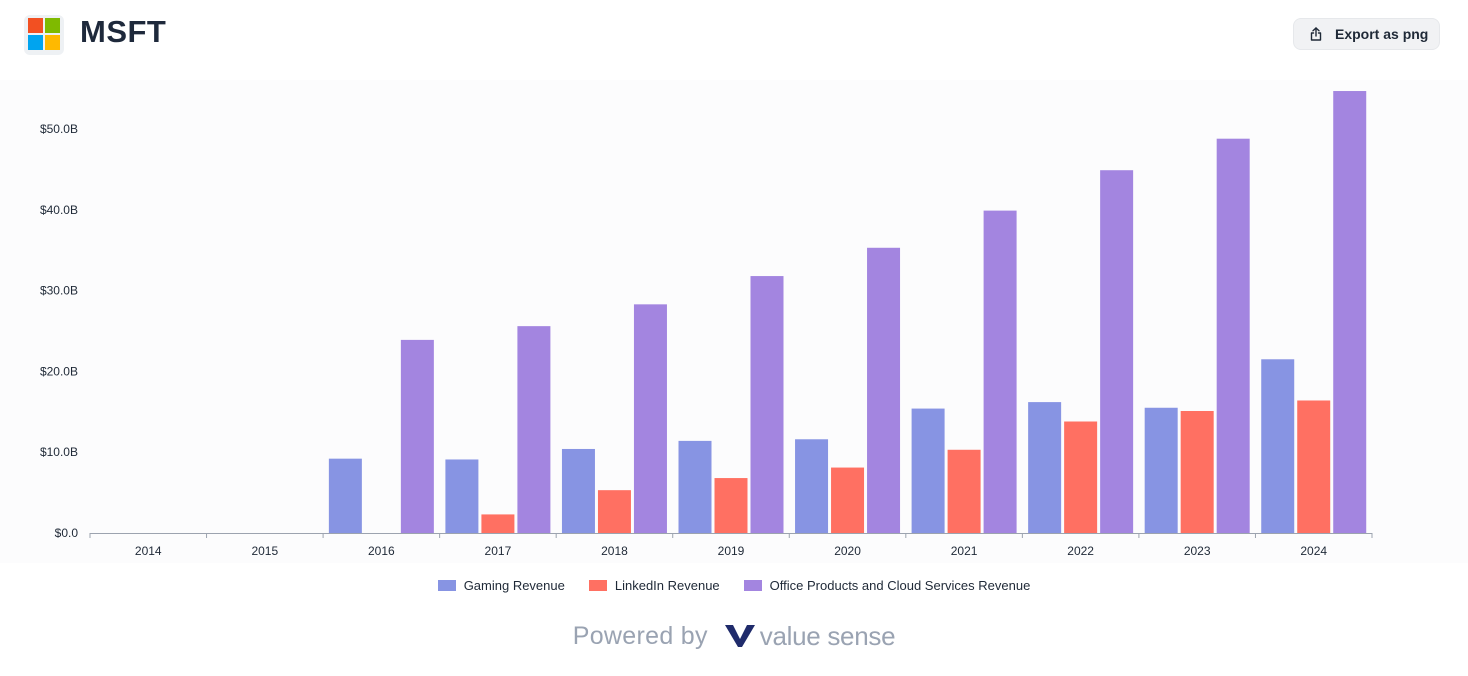 This screenshot has height=676, width=1468. What do you see at coordinates (381, 551) in the screenshot?
I see `x-tick-label: 2016` at bounding box center [381, 551].